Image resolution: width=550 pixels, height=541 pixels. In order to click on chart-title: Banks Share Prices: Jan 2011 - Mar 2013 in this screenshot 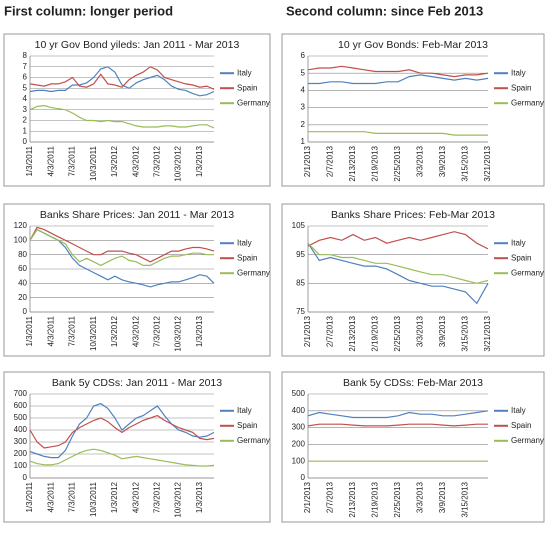, I will do `click(137, 215)`.